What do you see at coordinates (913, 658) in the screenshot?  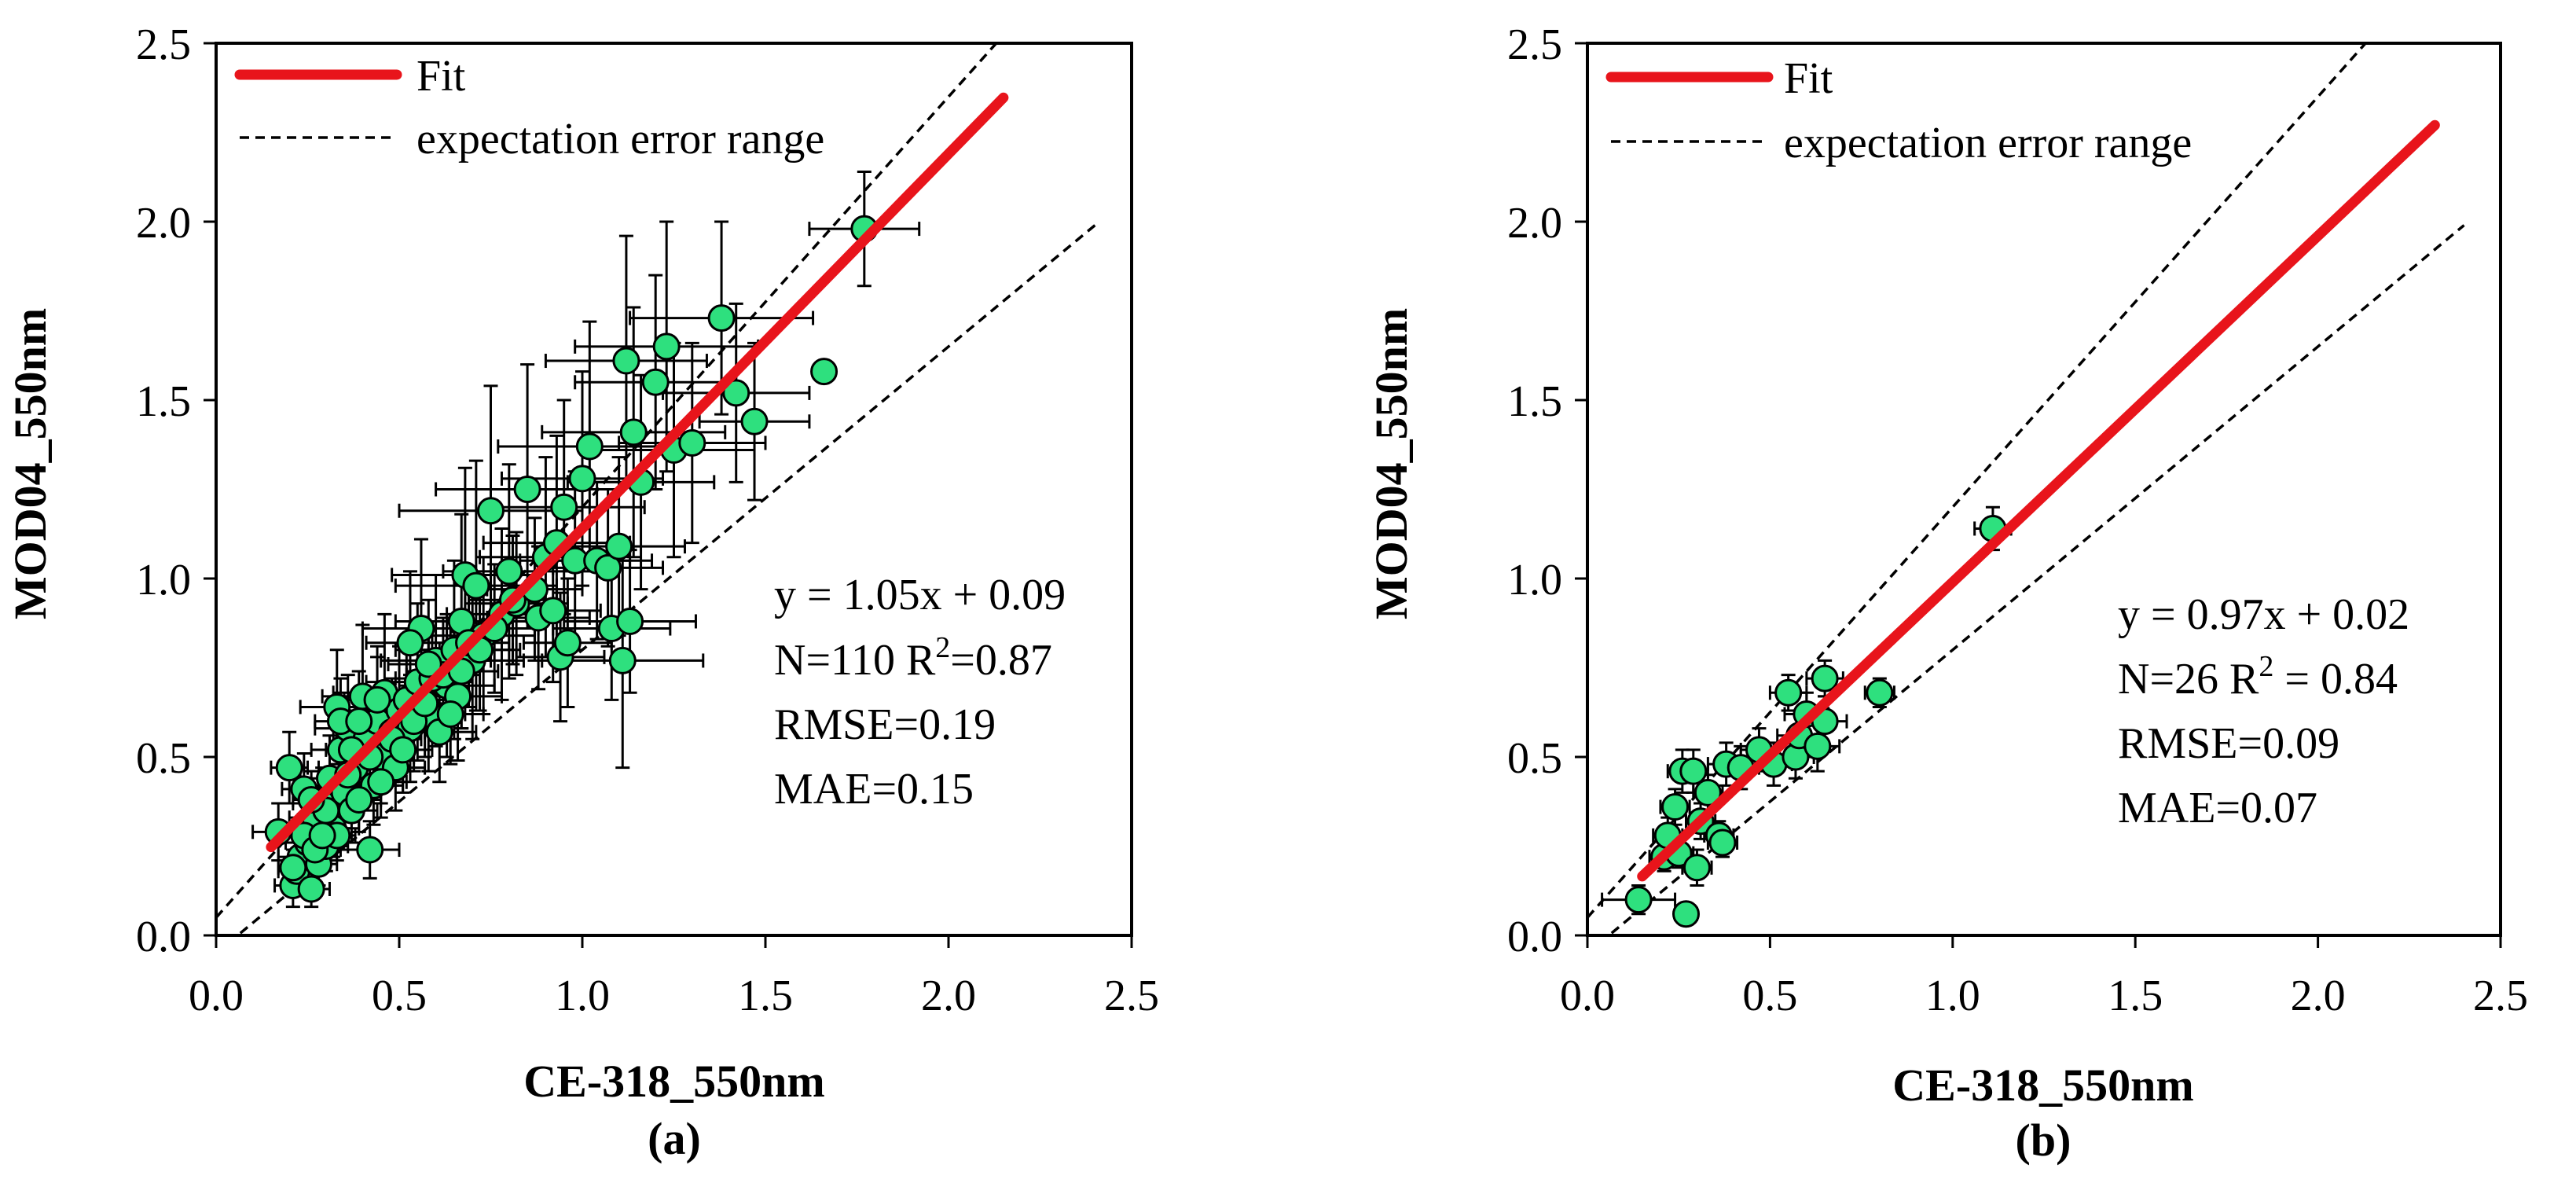 I see `n-r2-stat: N=110 R2=0.87` at bounding box center [913, 658].